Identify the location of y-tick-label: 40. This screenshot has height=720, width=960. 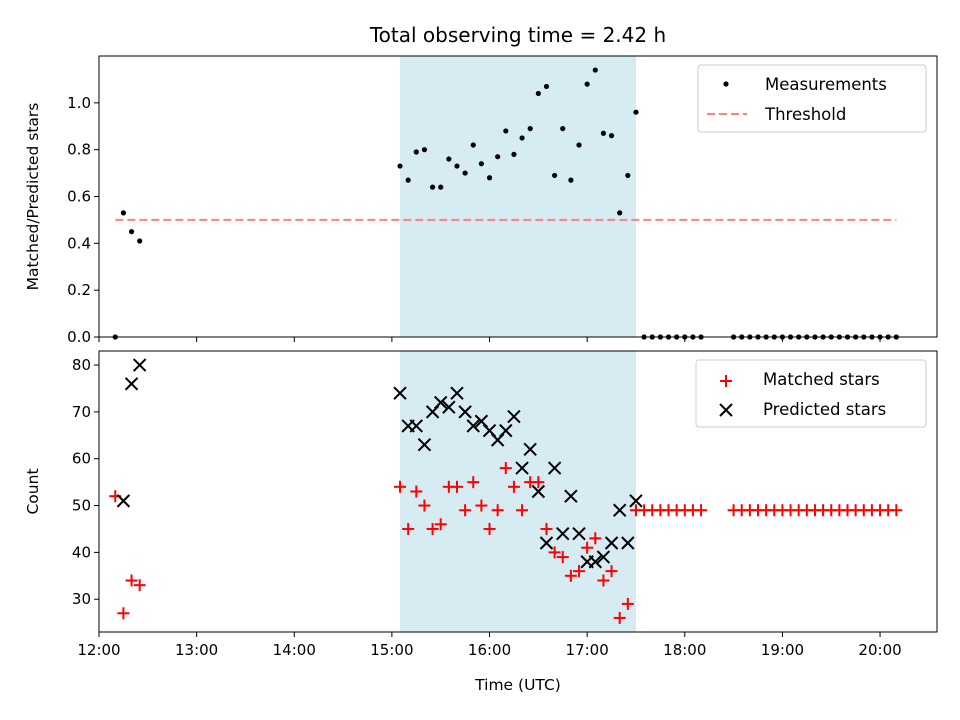
(81, 552).